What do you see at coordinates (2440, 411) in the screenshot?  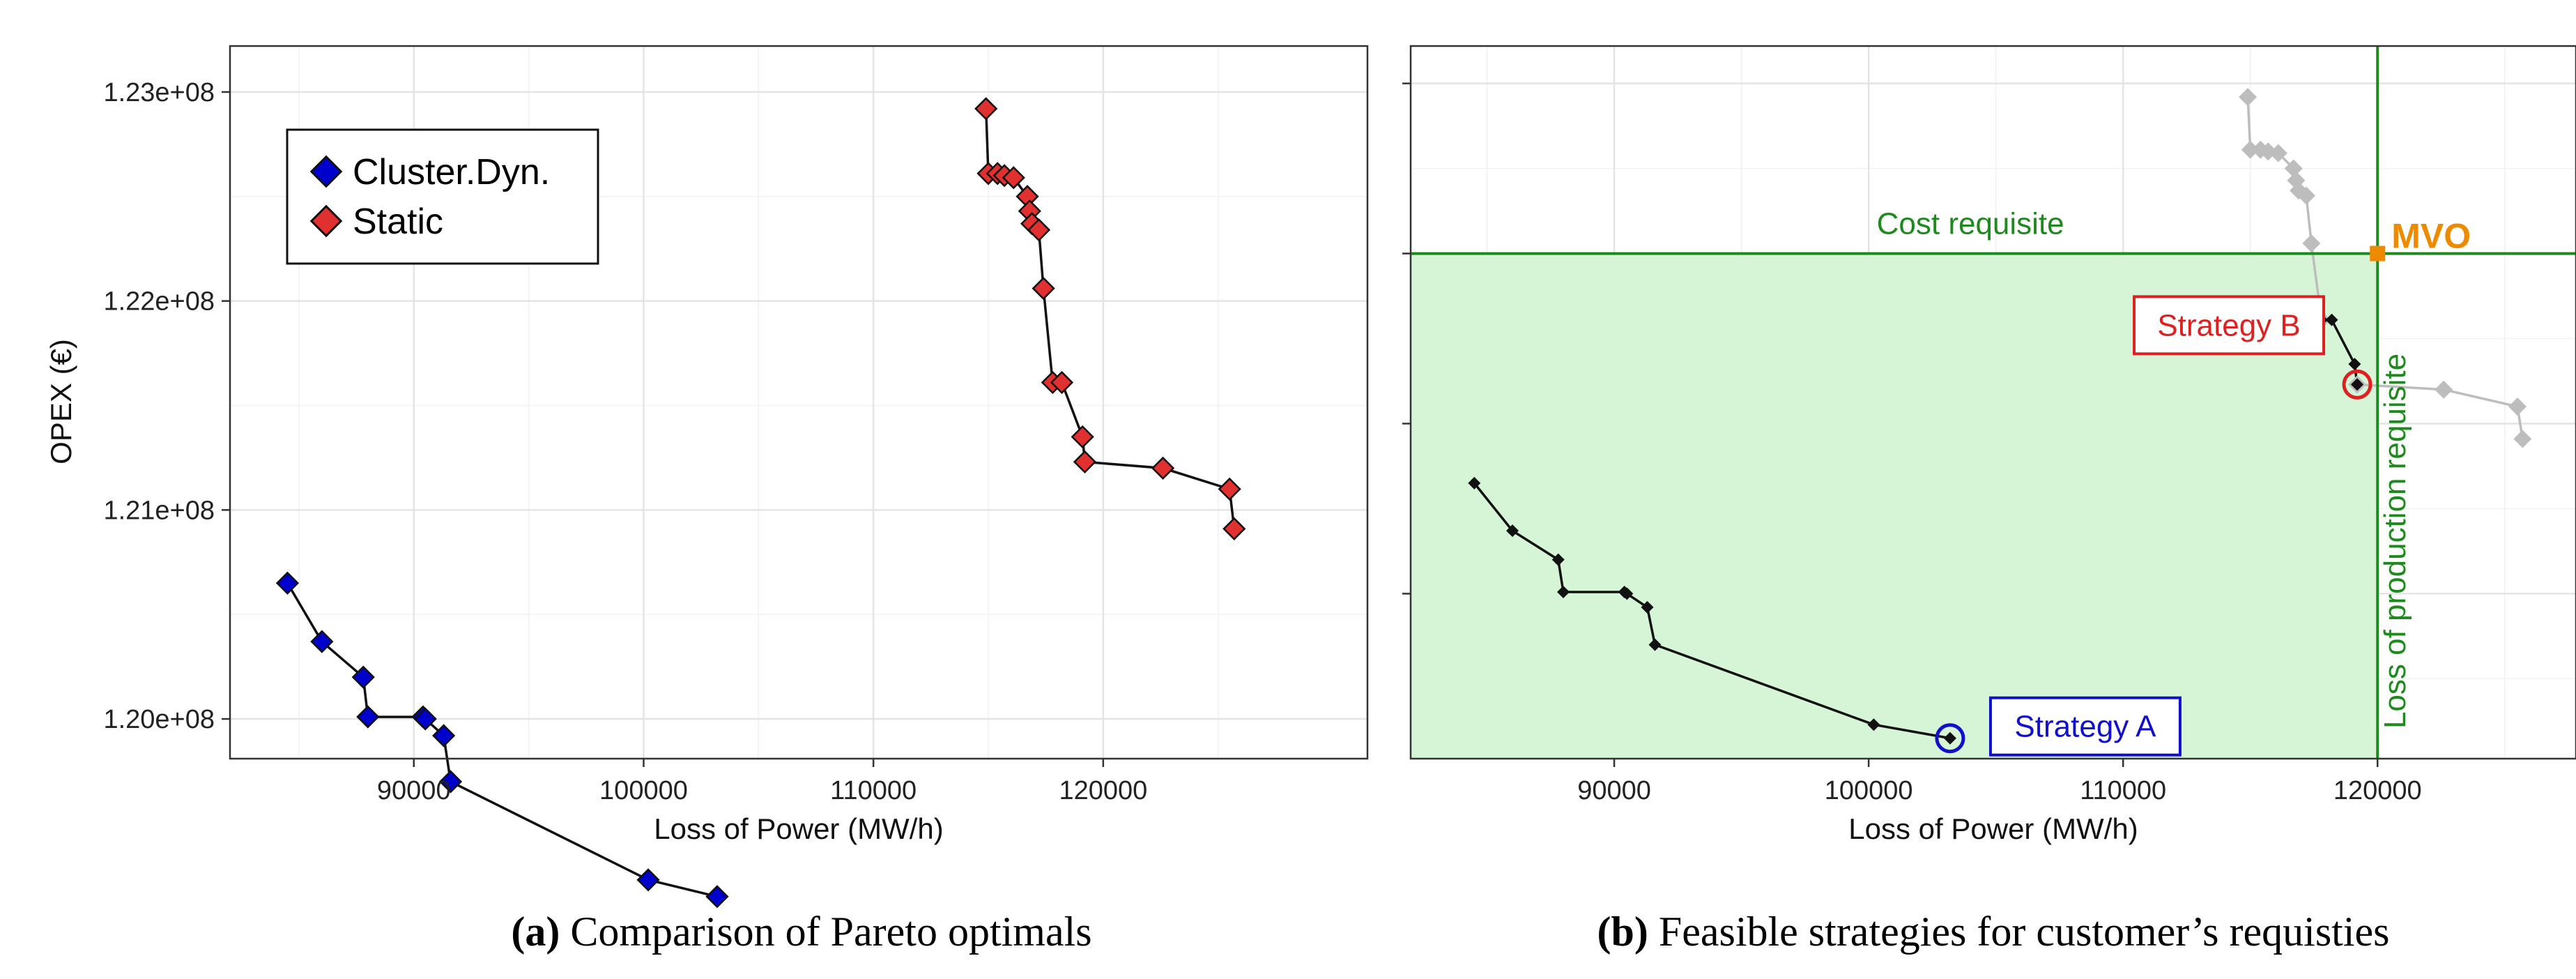 I see `series-line` at bounding box center [2440, 411].